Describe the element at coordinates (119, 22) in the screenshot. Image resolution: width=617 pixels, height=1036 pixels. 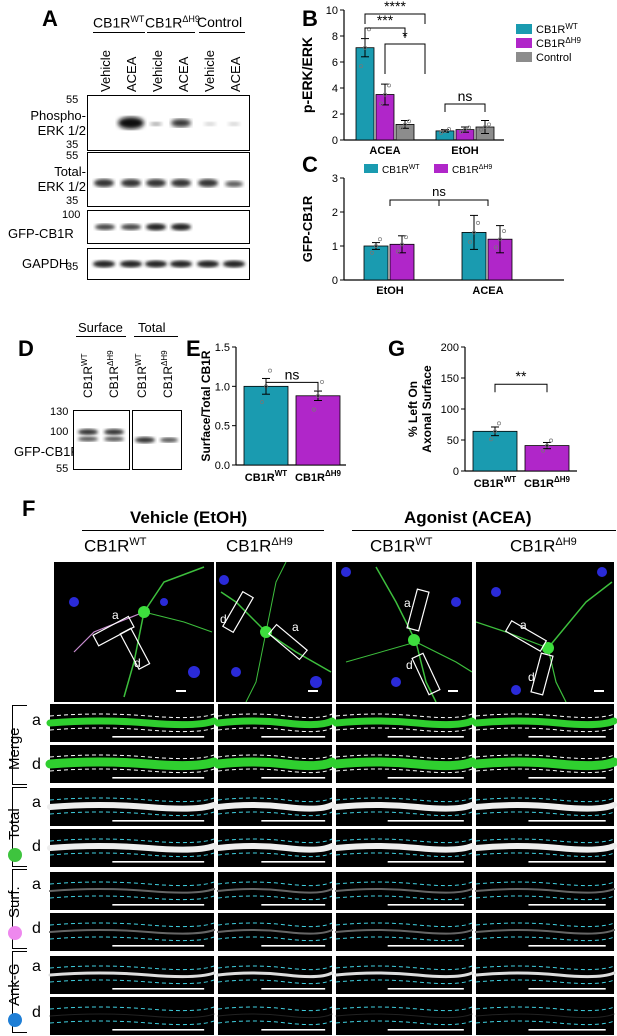
I see `group-header: CB1RWT` at that location.